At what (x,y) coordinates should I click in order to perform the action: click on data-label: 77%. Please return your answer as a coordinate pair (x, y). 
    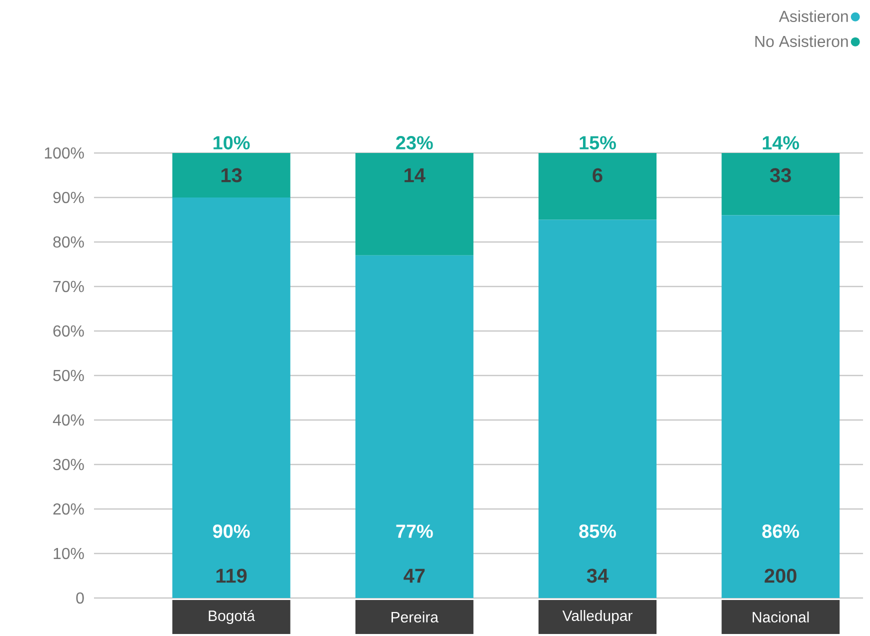
    Looking at the image, I should click on (414, 531).